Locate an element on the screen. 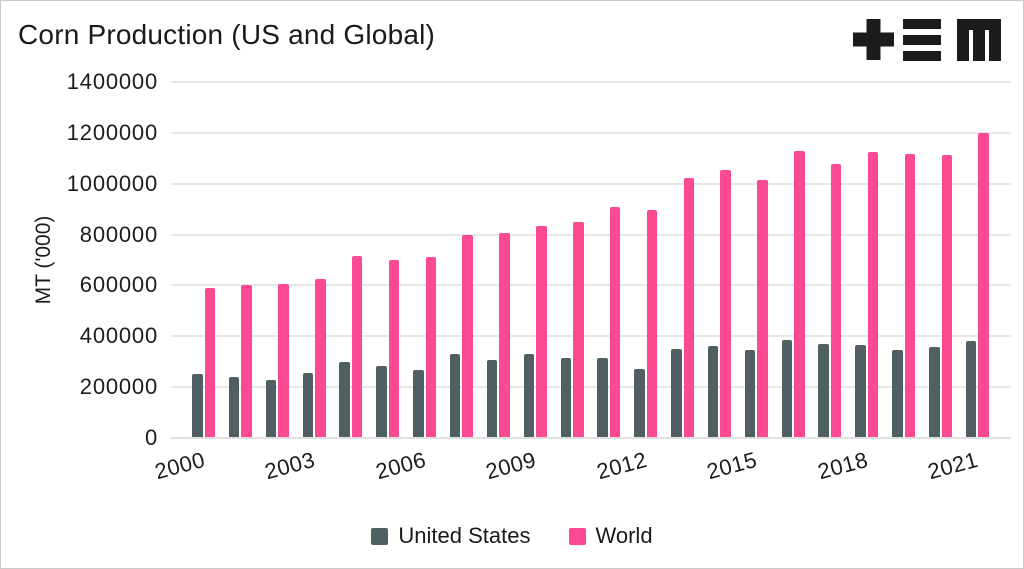 This screenshot has width=1024, height=569. x-tick-label: 2000 is located at coordinates (179, 465).